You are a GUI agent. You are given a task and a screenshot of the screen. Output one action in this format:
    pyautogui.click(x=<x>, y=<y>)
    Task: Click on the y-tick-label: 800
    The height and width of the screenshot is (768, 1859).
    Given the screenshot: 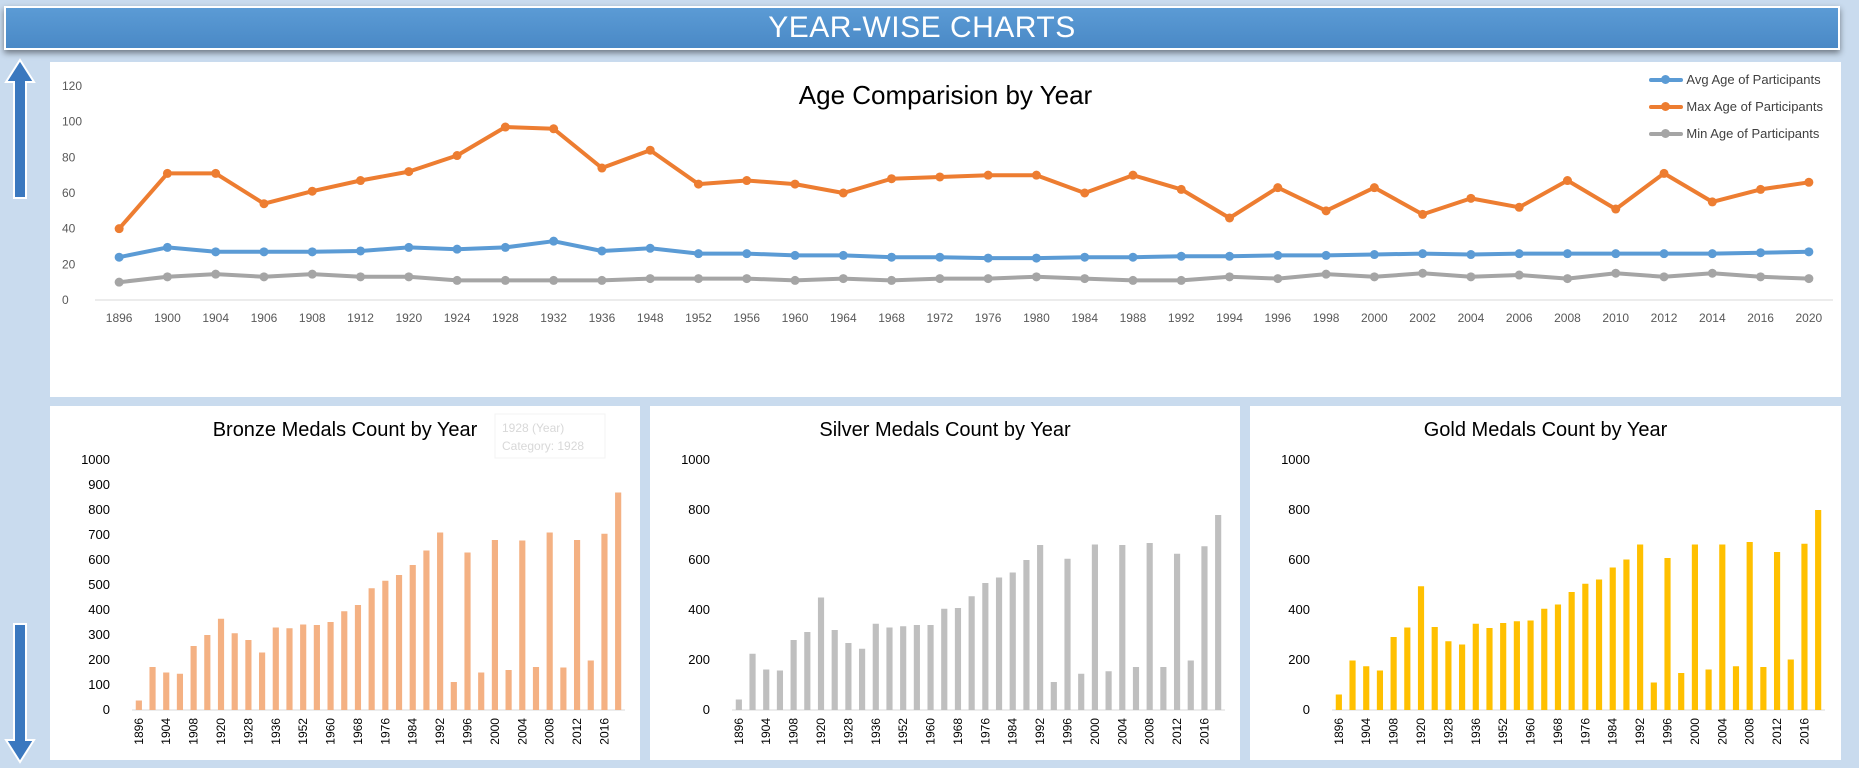 What is the action you would take?
    pyautogui.click(x=699, y=509)
    